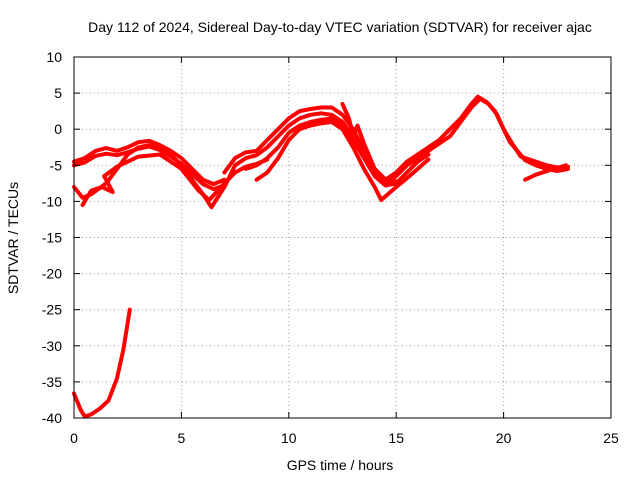 The height and width of the screenshot is (480, 640). What do you see at coordinates (289, 438) in the screenshot?
I see `x-tick-label: 10` at bounding box center [289, 438].